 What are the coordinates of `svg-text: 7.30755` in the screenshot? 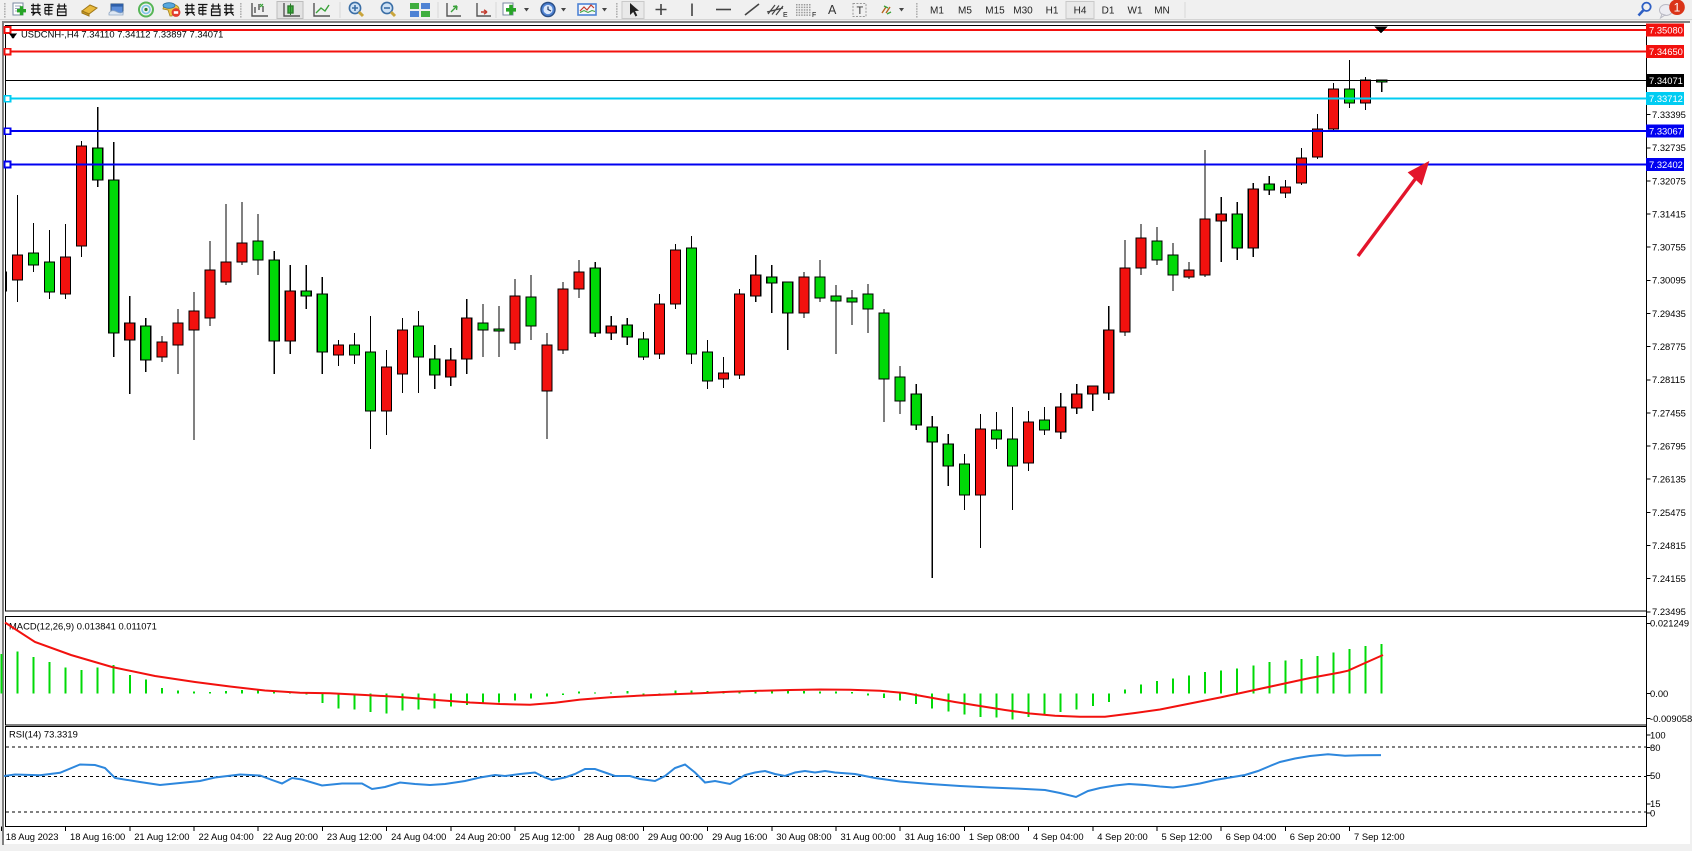 It's located at (1669, 247).